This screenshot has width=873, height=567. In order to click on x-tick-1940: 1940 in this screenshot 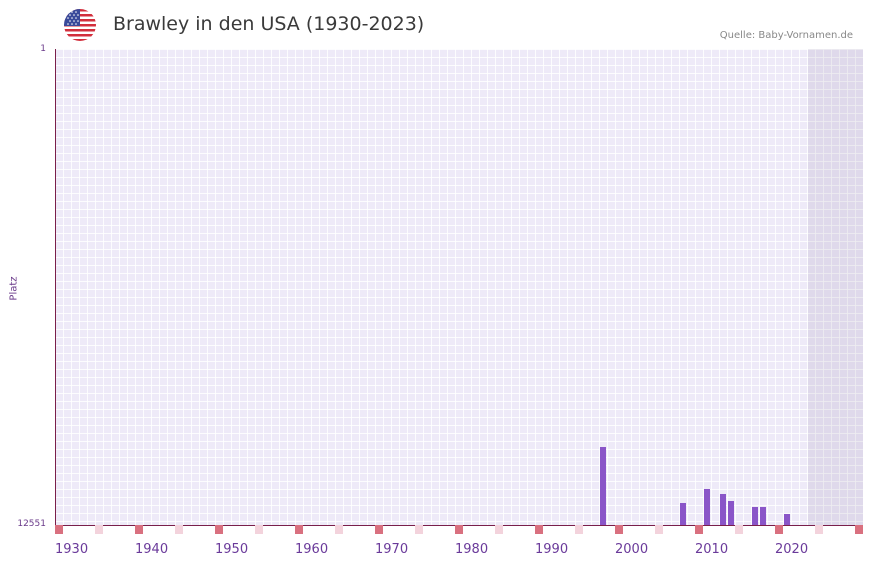, I will do `click(152, 549)`.